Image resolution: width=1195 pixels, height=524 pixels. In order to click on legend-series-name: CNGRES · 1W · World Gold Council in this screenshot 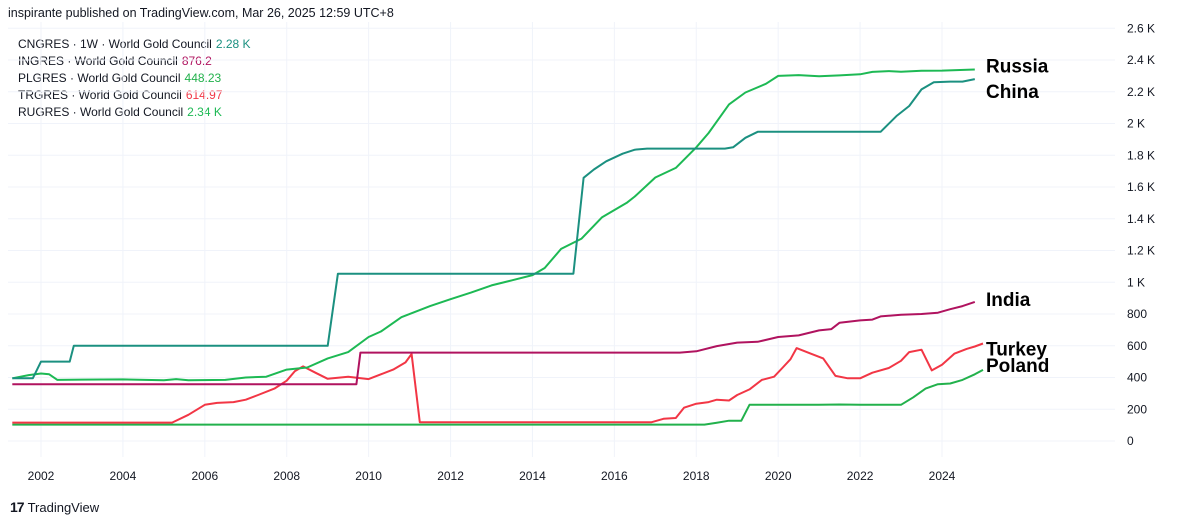, I will do `click(115, 44)`.